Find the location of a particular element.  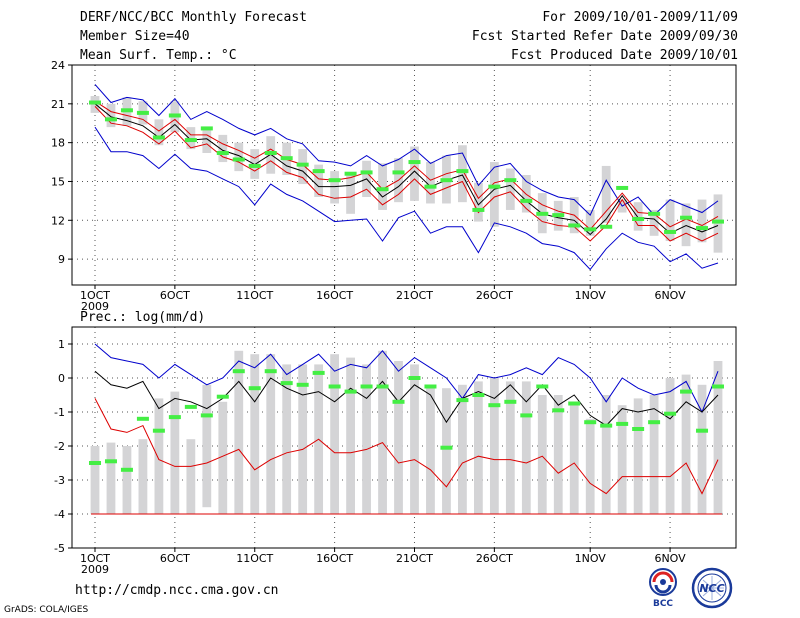

member-size-label: Member Size=40 is located at coordinates (135, 36).